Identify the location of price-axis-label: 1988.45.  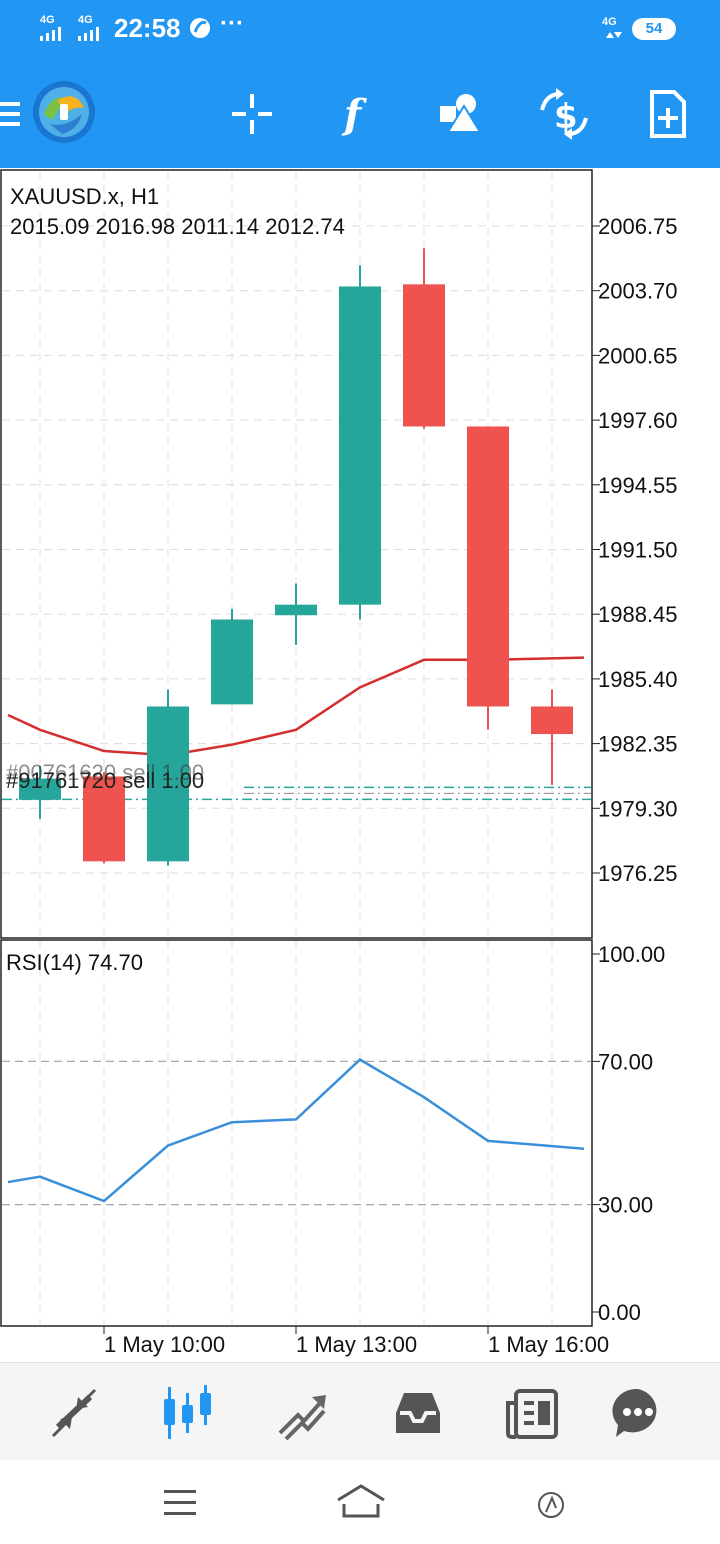
(638, 614).